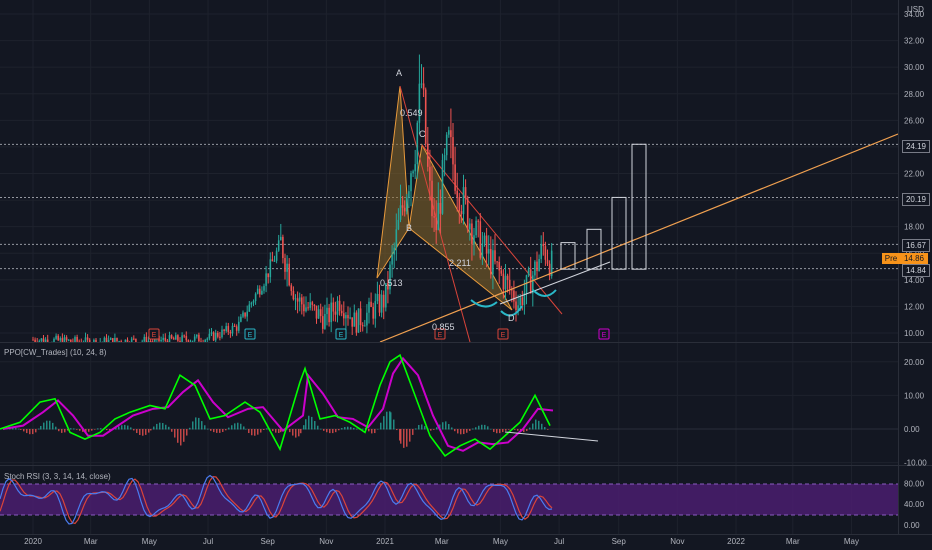 This screenshot has height=550, width=932. Describe the element at coordinates (619, 541) in the screenshot. I see `time-tick-label: Sep` at that location.